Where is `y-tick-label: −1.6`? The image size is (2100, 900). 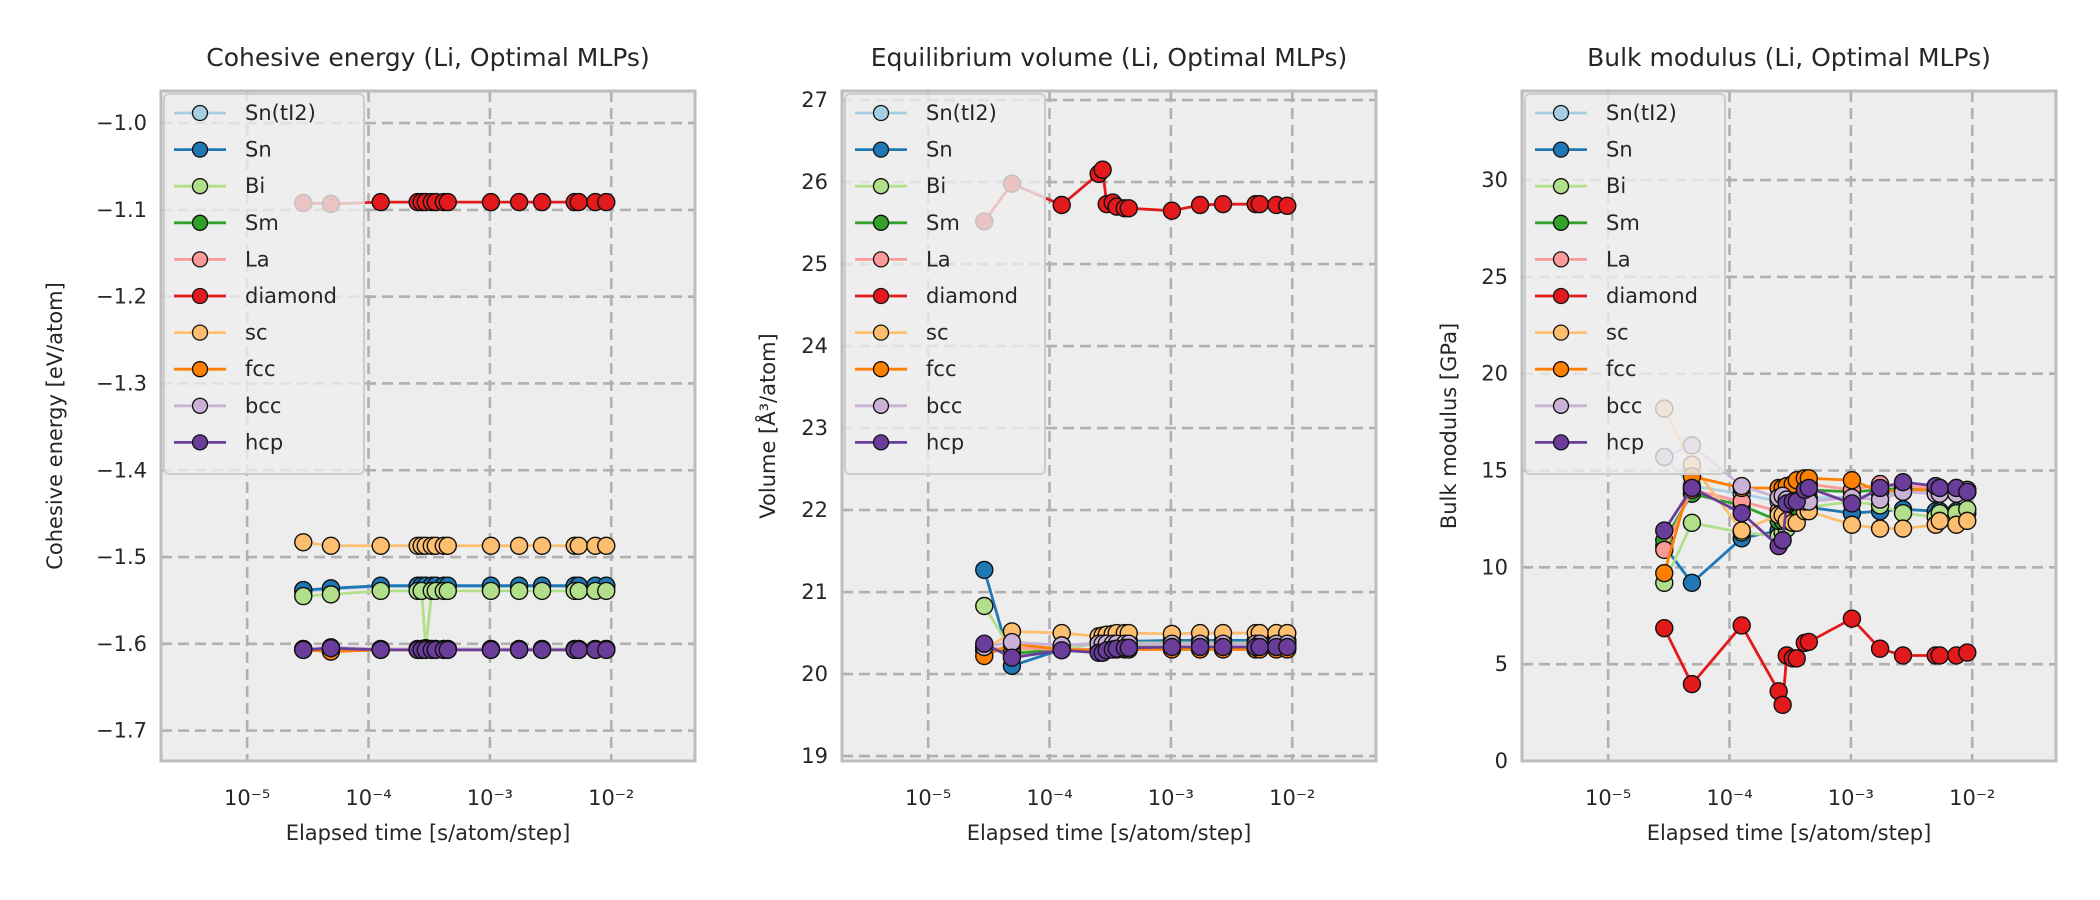 y-tick-label: −1.6 is located at coordinates (121, 644).